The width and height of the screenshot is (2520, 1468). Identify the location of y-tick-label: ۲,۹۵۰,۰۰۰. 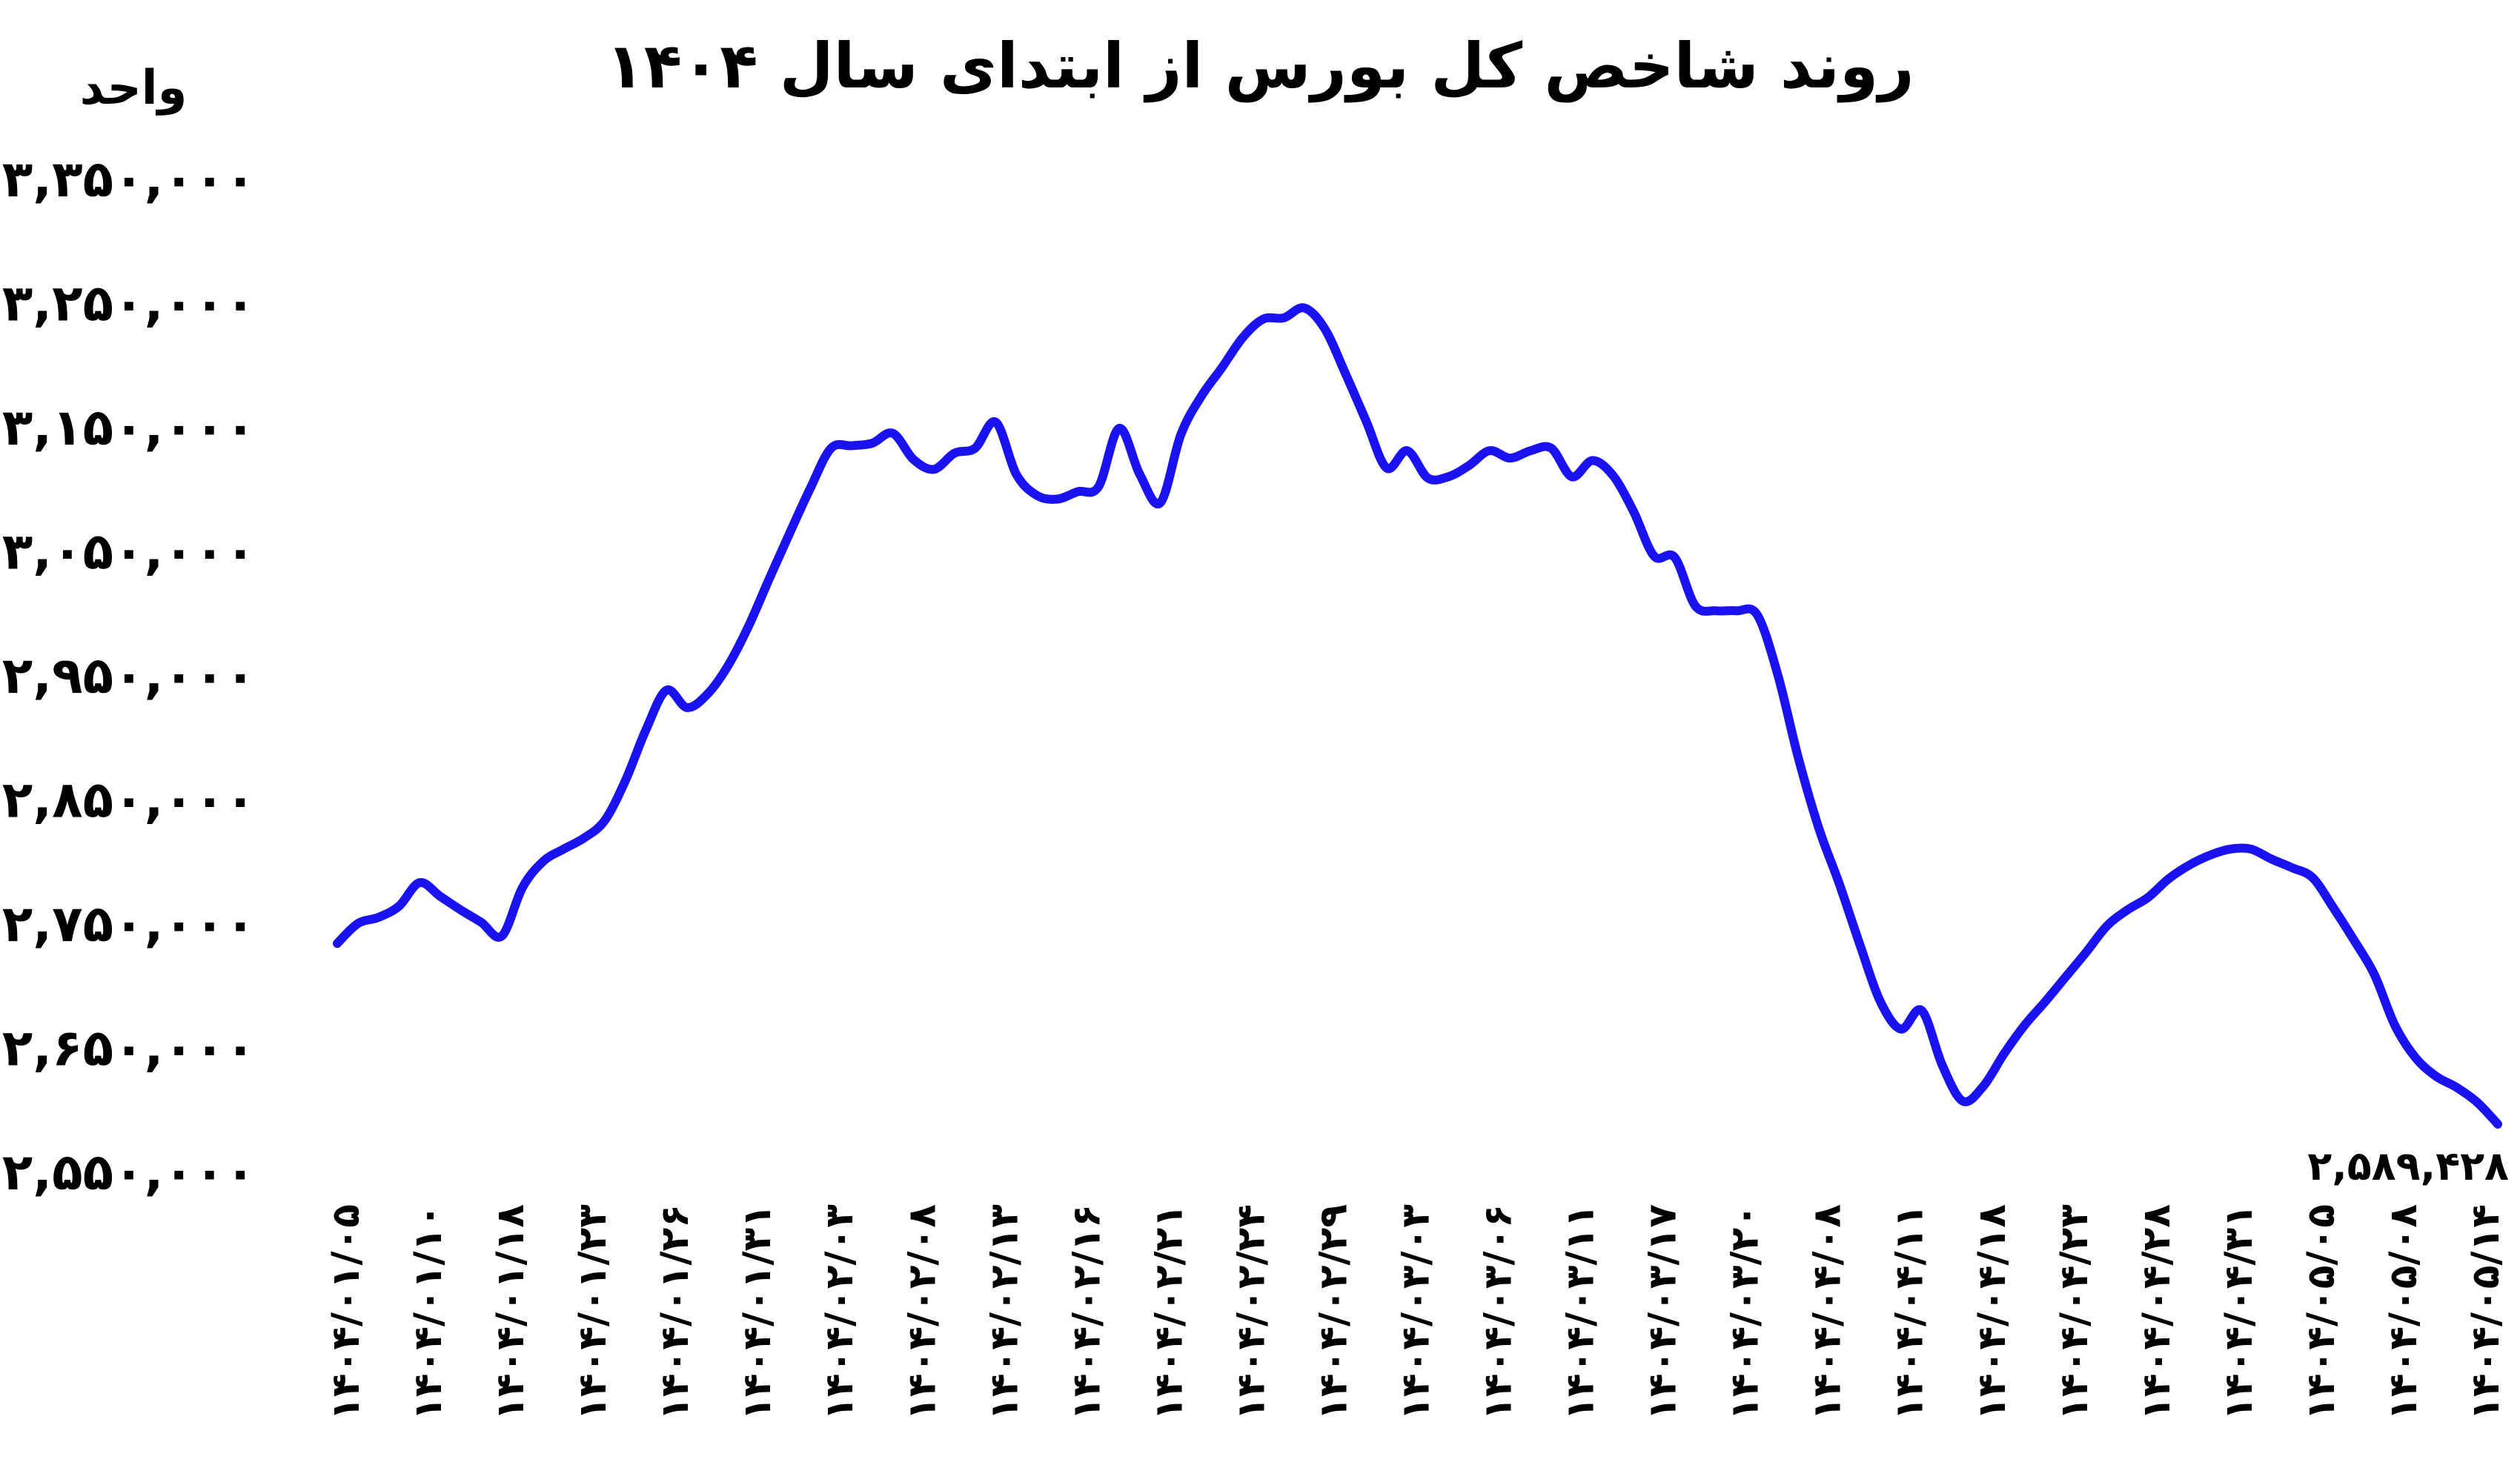
(129, 676).